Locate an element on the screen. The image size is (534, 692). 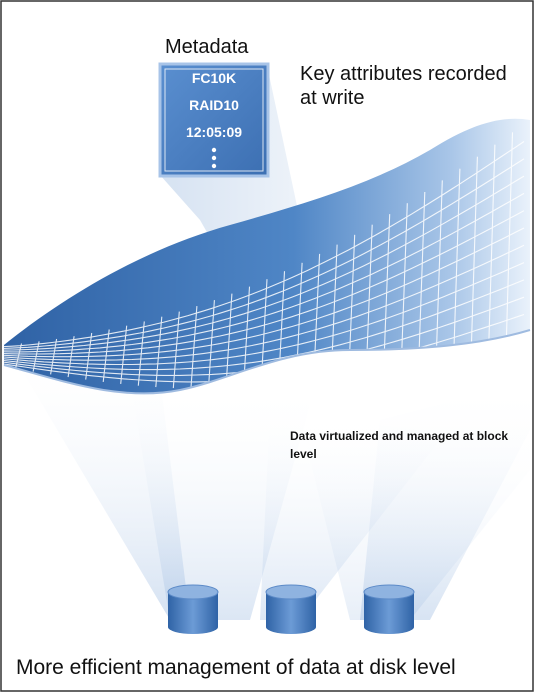
disk-group is located at coordinates (291, 609).